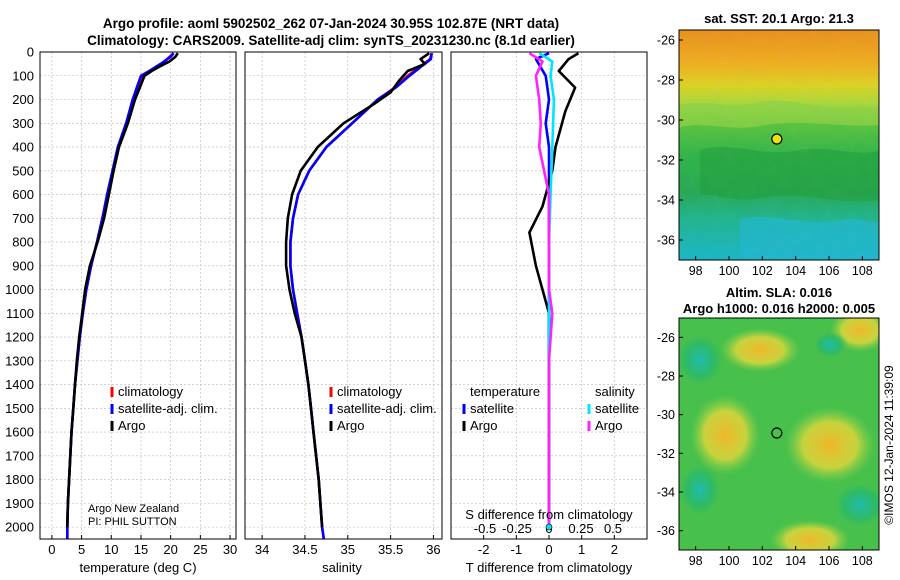 The height and width of the screenshot is (580, 900). Describe the element at coordinates (666, 201) in the screenshot. I see `map-y-tick-label: -34` at that location.